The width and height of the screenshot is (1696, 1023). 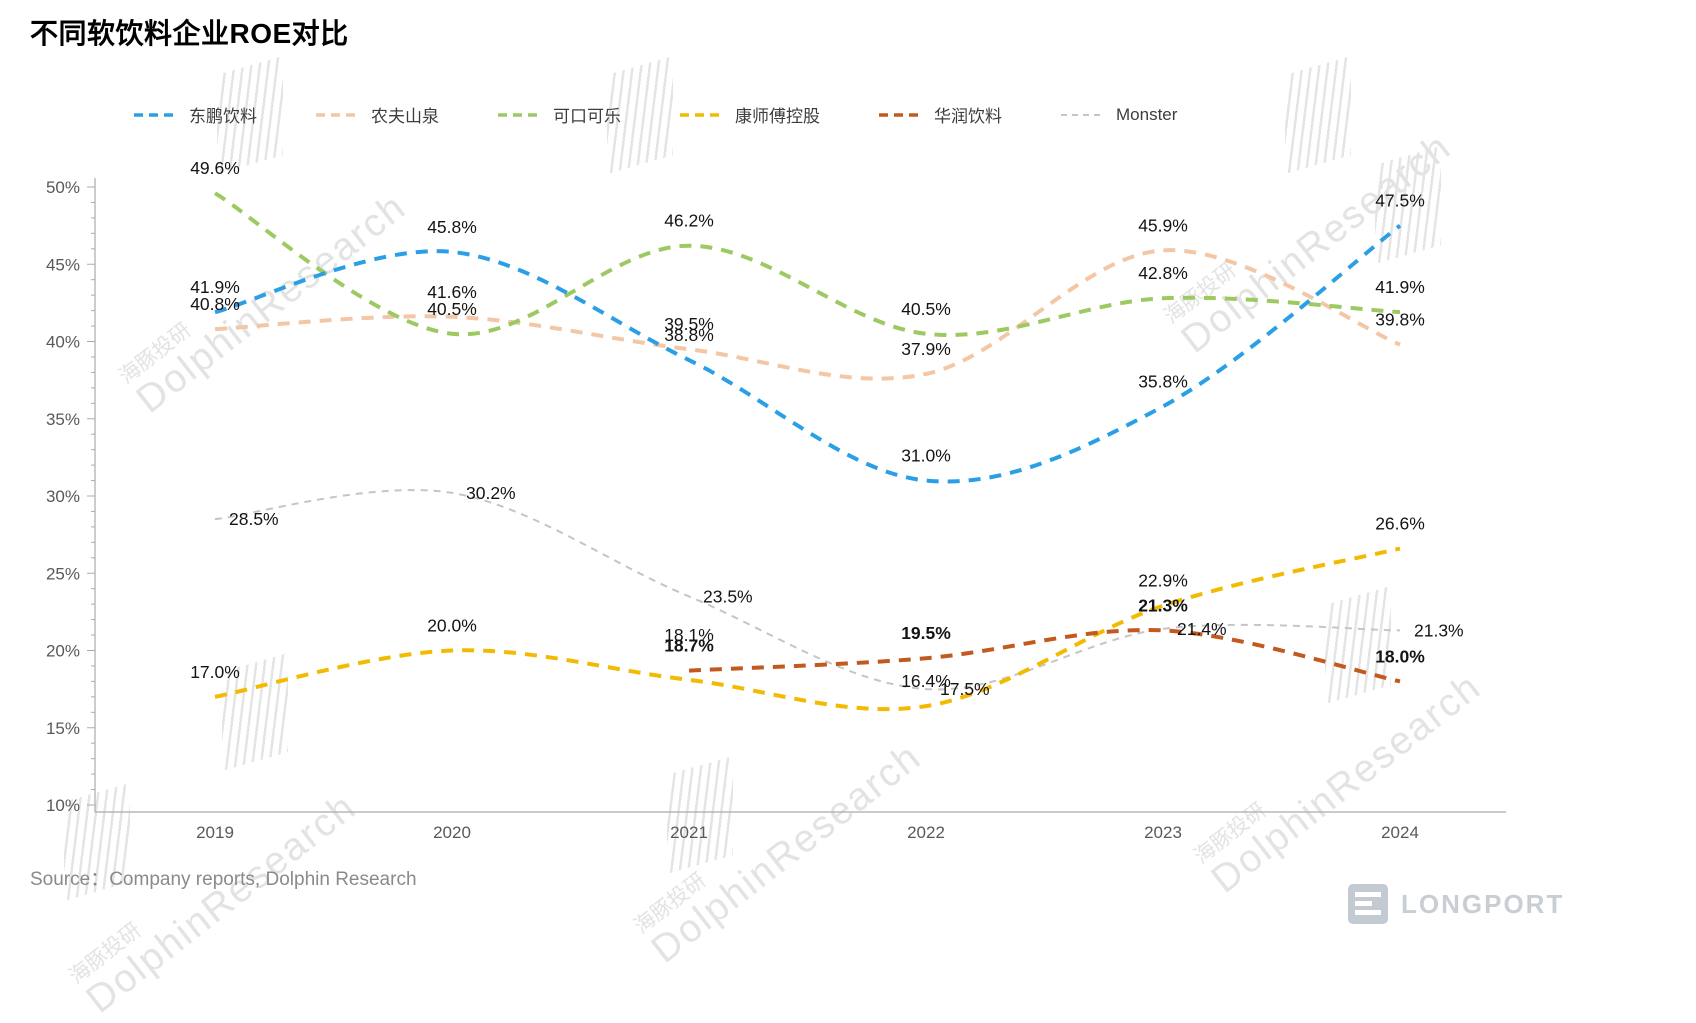 I want to click on data-label-2-1: 40.5%, so click(x=452, y=309).